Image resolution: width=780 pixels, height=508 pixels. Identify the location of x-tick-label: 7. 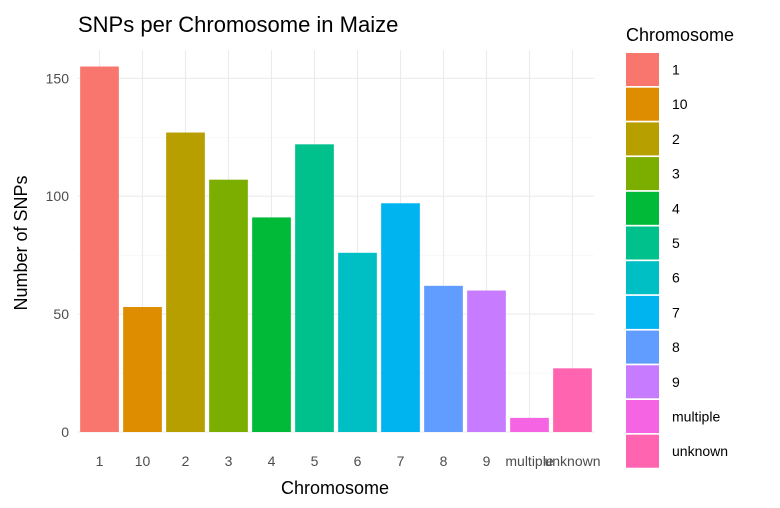
(401, 461).